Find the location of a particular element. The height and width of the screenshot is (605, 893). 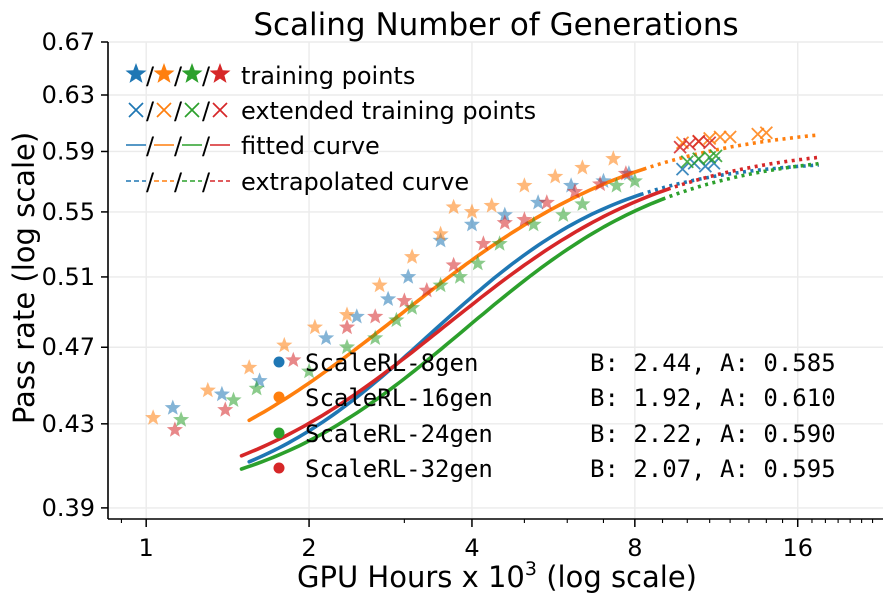

legend-row-dashed-line: / / / extrapolated curve is located at coordinates (297, 182).